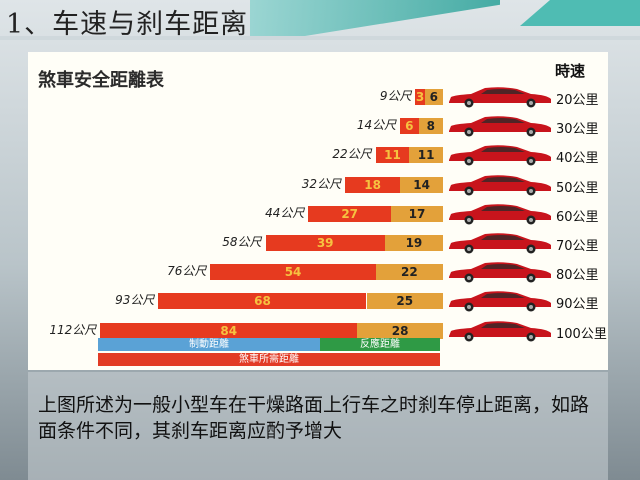 Image resolution: width=640 pixels, height=480 pixels. I want to click on speed-label: 50公里, so click(577, 188).